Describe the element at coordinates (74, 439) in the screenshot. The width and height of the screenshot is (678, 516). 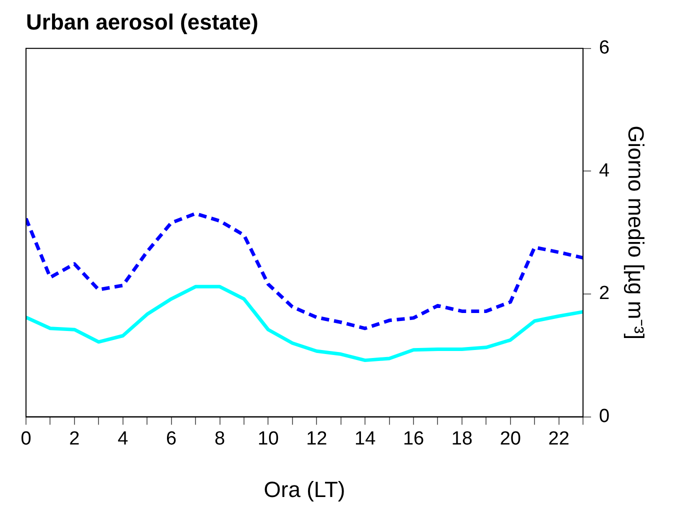
I see `x-tick-label: 2` at that location.